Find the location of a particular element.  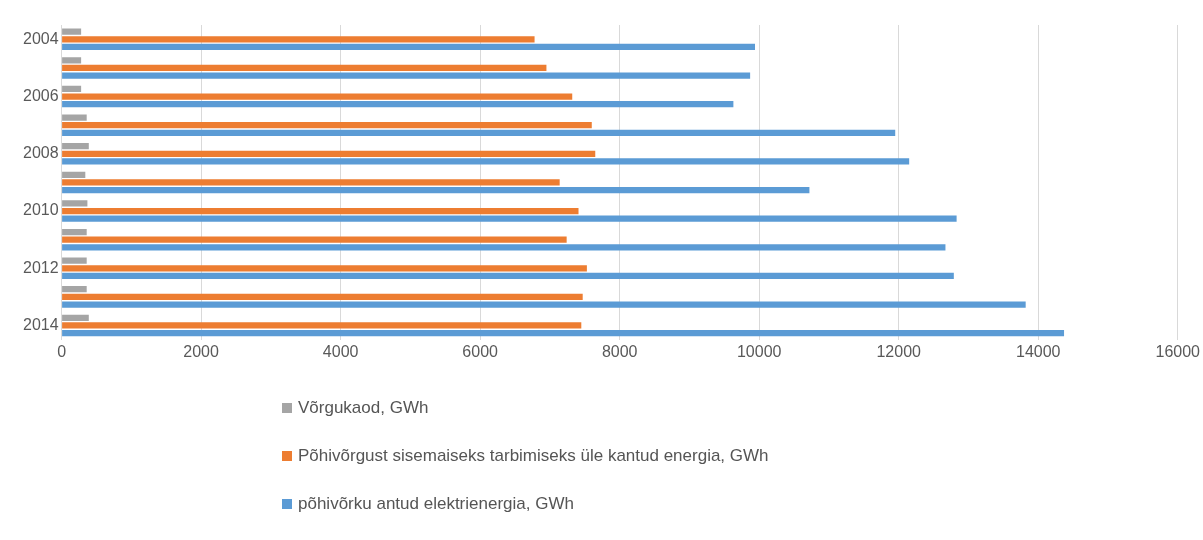

x-tick-label: 2000 is located at coordinates (201, 351).